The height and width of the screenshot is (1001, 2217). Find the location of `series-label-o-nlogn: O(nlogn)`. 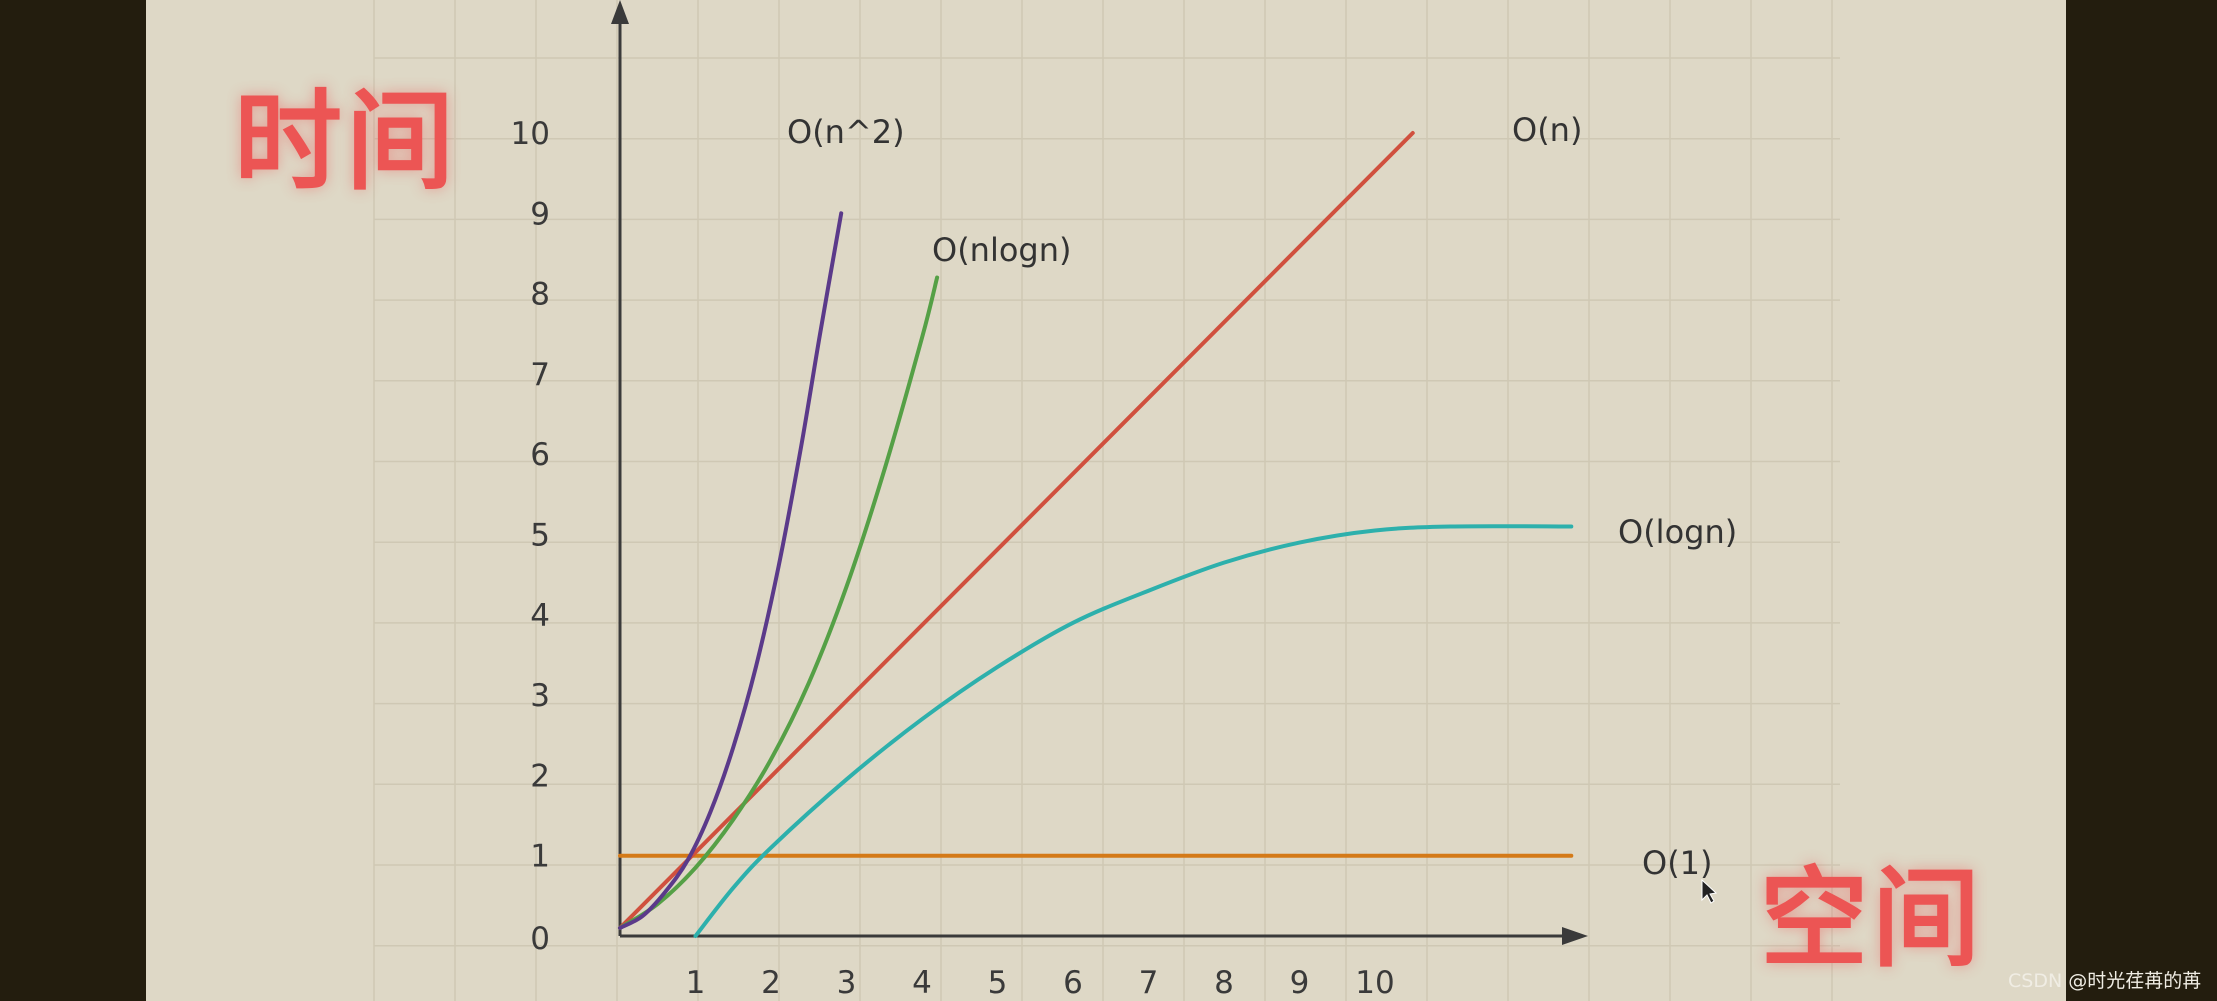

series-label-o-nlogn: O(nlogn) is located at coordinates (1002, 250).